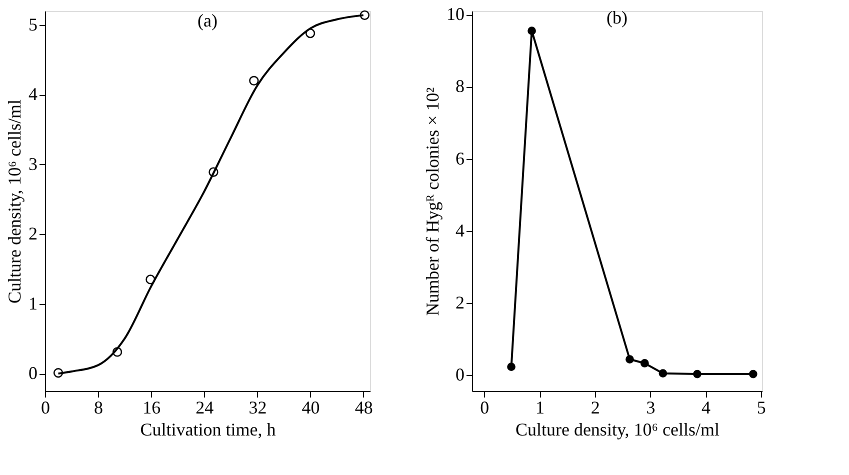 The width and height of the screenshot is (849, 475). Describe the element at coordinates (540, 408) in the screenshot. I see `x-tick-label: 1` at that location.